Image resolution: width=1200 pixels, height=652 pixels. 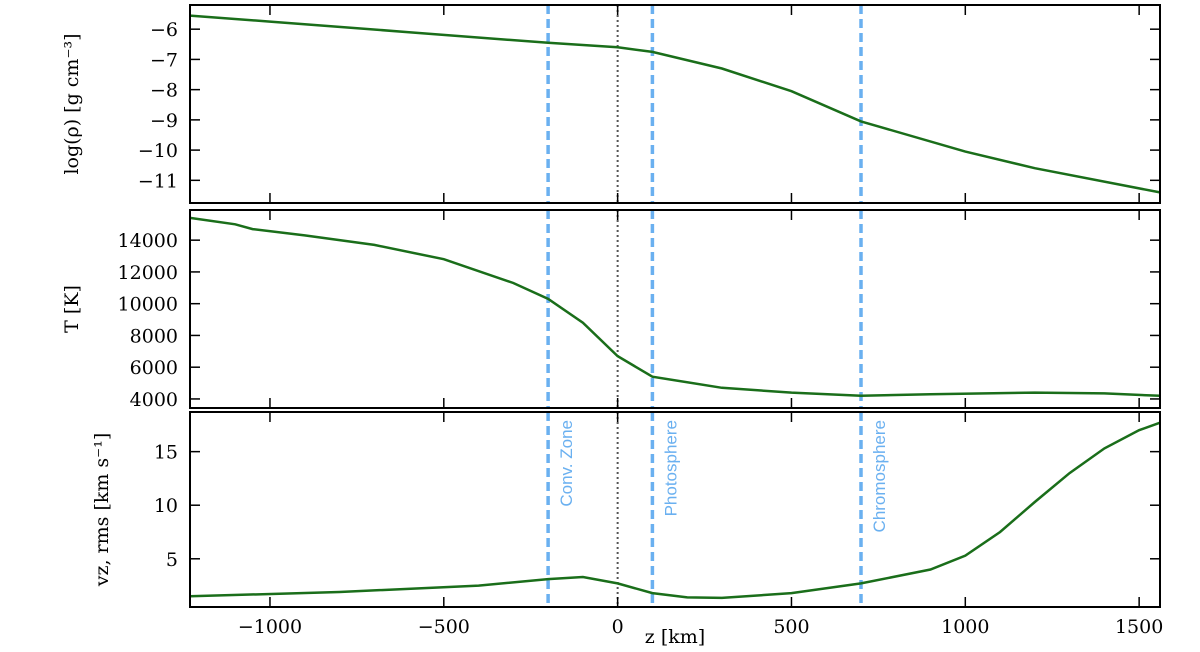 I want to click on y-tick-label: 14000, so click(x=148, y=241).